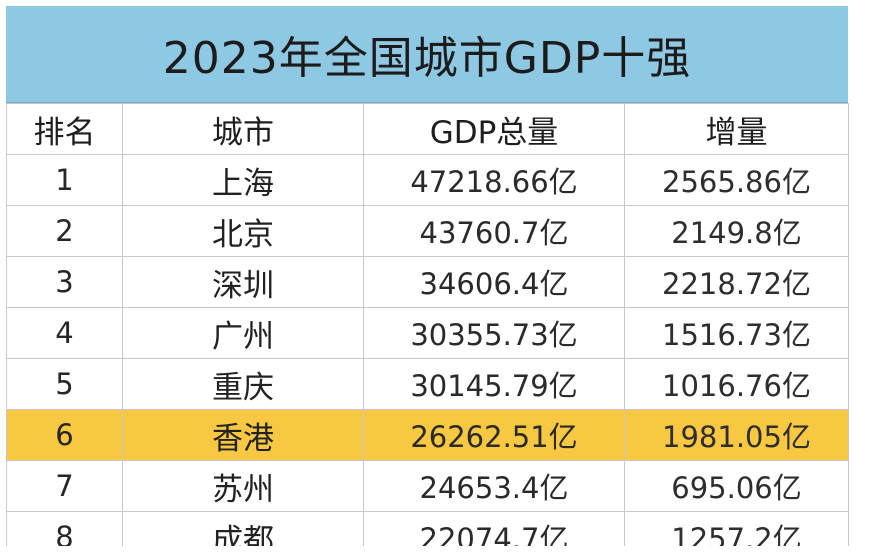 Image resolution: width=870 pixels, height=552 pixels. Describe the element at coordinates (64, 282) in the screenshot. I see `rank-cell: 3` at that location.